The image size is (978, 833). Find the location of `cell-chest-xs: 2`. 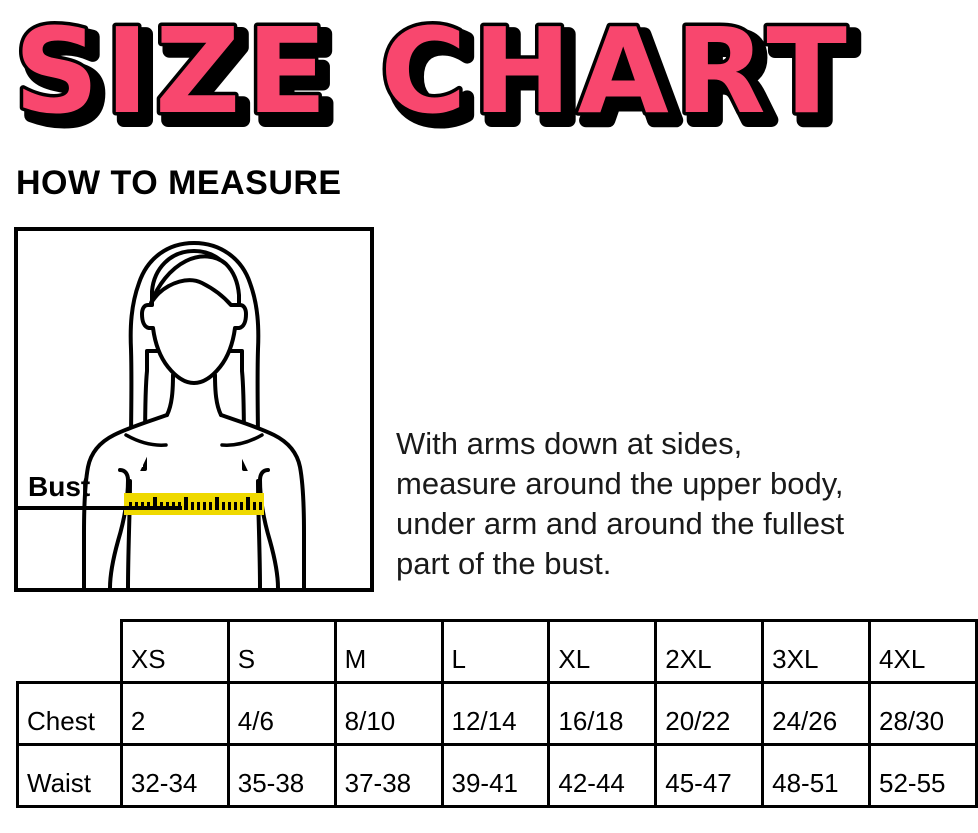

cell-chest-xs: 2 is located at coordinates (174, 713).